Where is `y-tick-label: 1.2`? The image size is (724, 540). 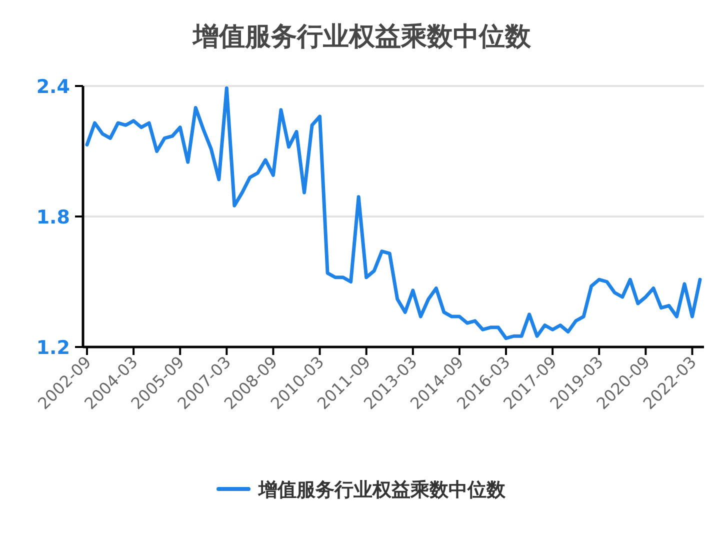
y-tick-label: 1.2 is located at coordinates (53, 348).